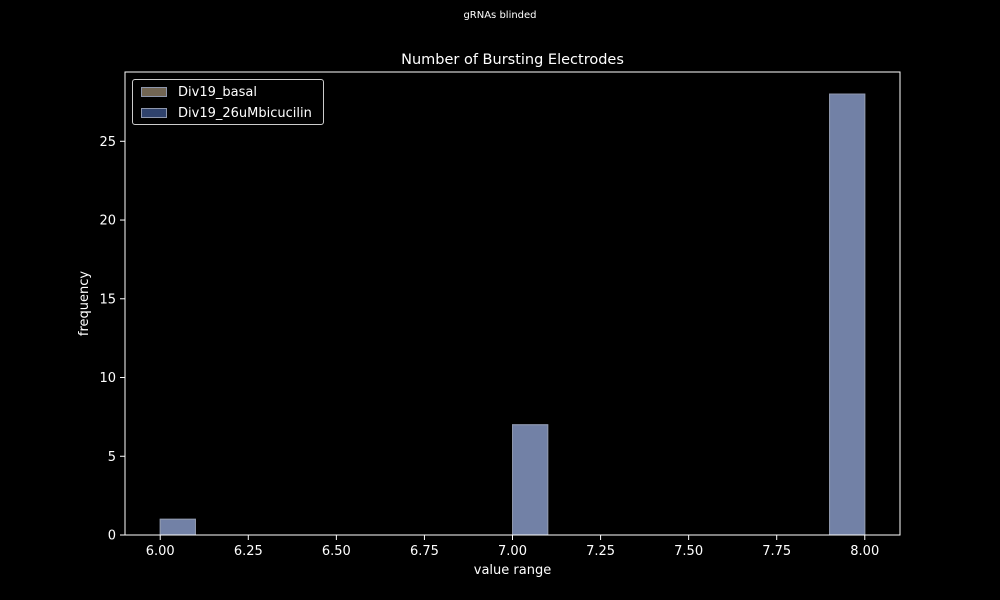  I want to click on y-tick-label: 20, so click(107, 221).